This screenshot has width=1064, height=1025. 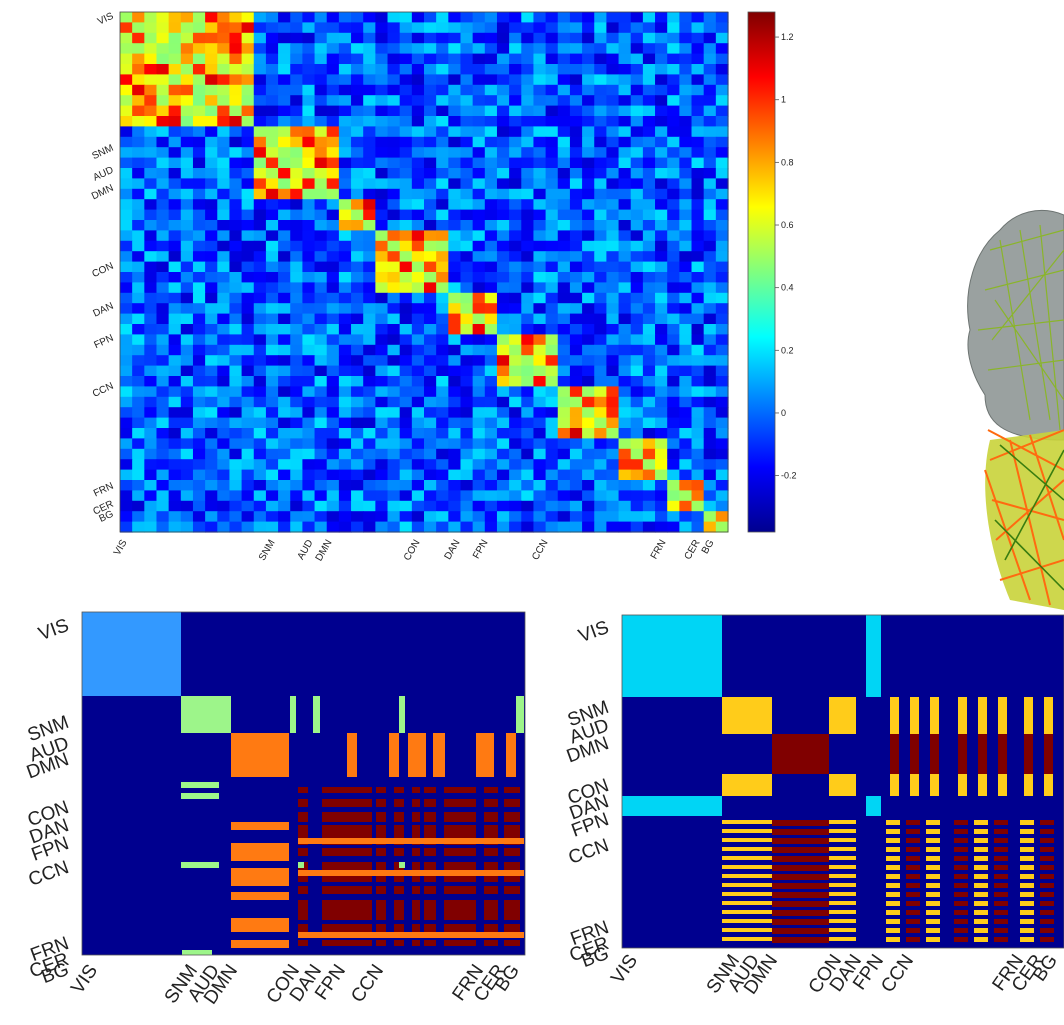 What do you see at coordinates (453, 550) in the screenshot?
I see `x-tick-label: DAN` at bounding box center [453, 550].